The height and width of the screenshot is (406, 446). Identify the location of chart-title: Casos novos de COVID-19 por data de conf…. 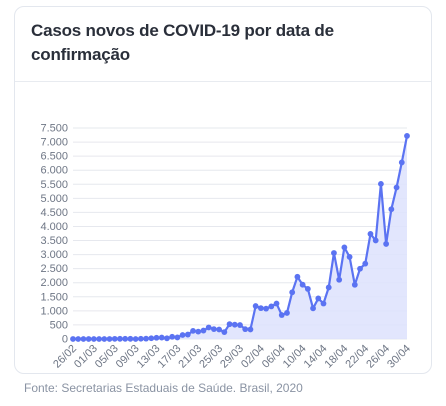
(182, 42).